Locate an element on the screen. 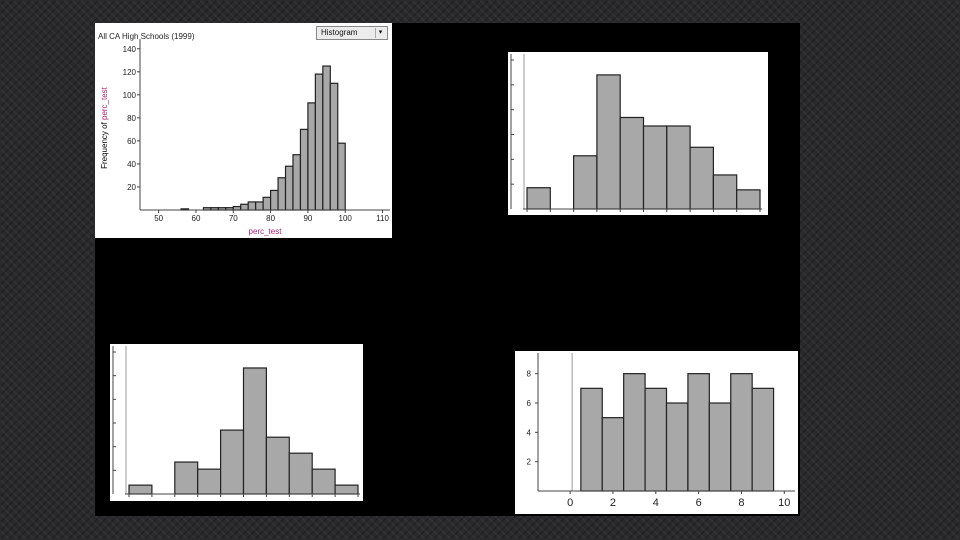 The width and height of the screenshot is (960, 540). chart2-svg is located at coordinates (636, 133).